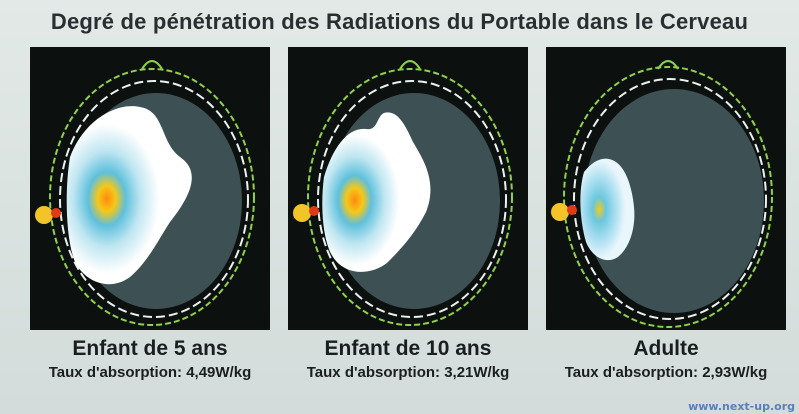 This screenshot has height=414, width=799. What do you see at coordinates (666, 348) in the screenshot?
I see `age-label: Adulte` at bounding box center [666, 348].